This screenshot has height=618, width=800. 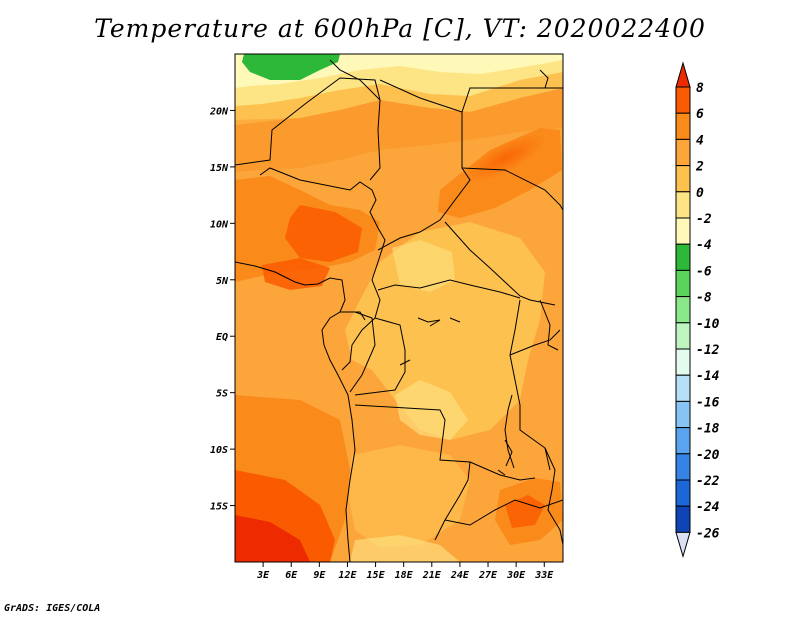 I want to click on x-axis: 3E 6E 9E 12E 15E 18E 21E 24E 27E 30E 33E, so click(x=405, y=571).